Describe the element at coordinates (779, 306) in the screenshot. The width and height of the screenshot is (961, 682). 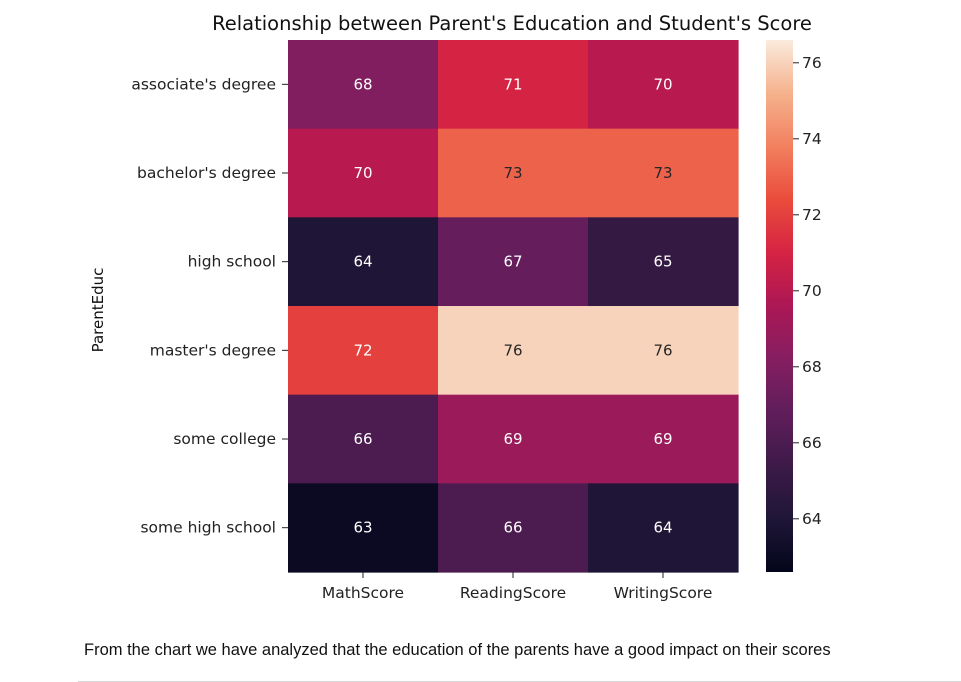
I see `colorbar` at that location.